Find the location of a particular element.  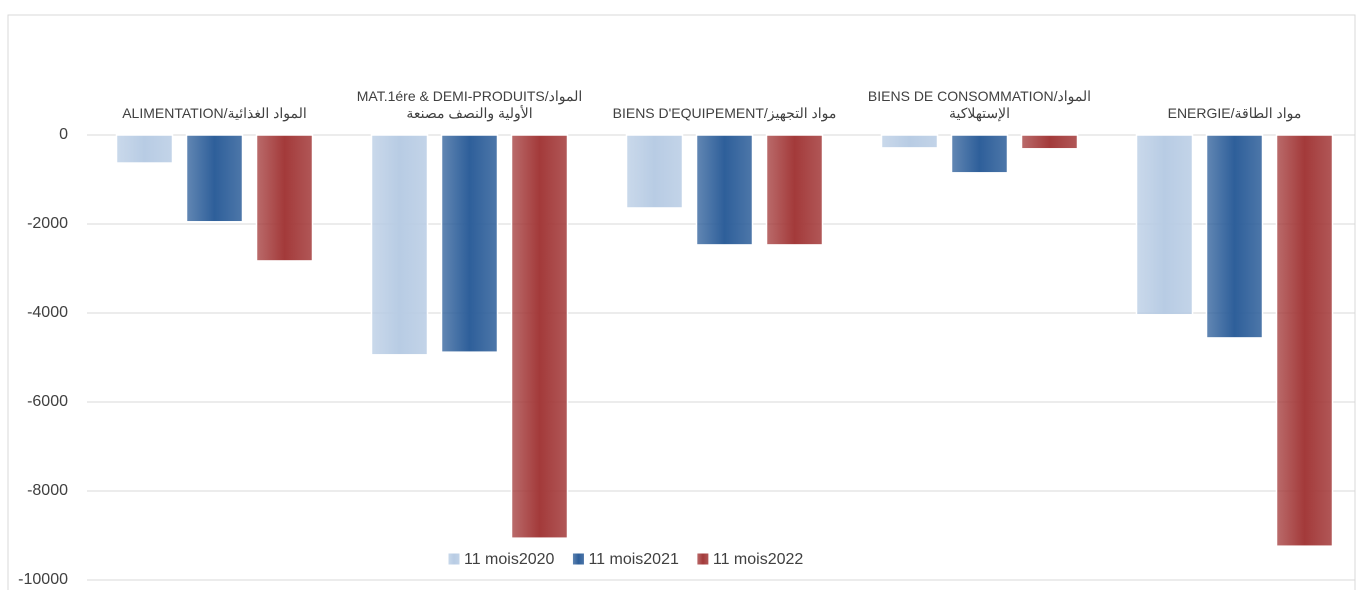

y-tick-label: -10000 is located at coordinates (43, 579).